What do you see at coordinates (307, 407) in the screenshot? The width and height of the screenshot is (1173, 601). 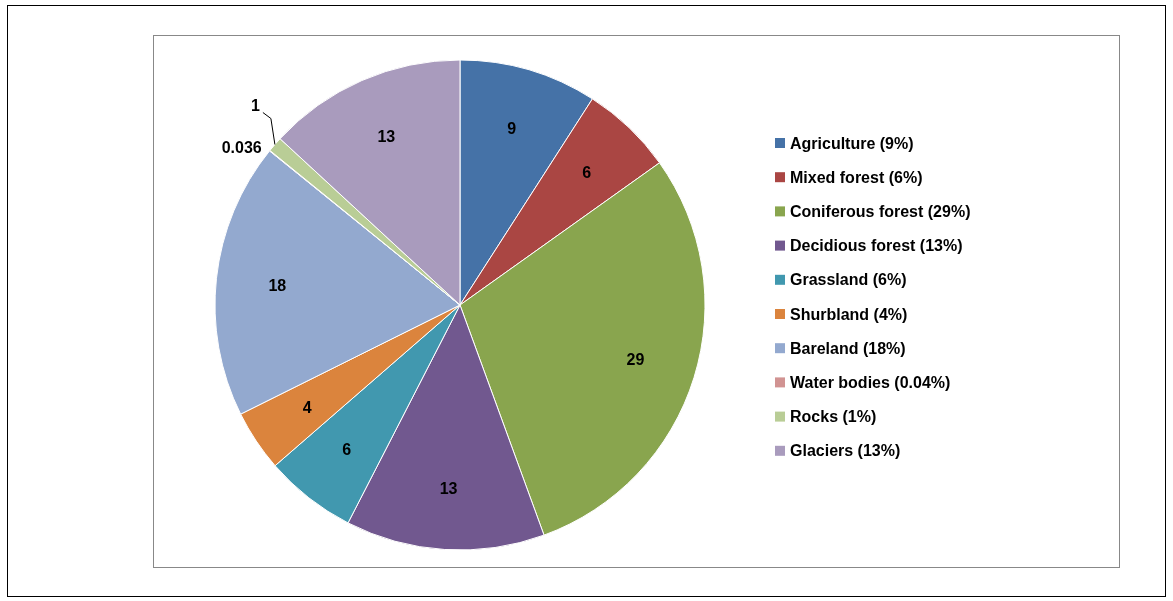 I see `data-label: 4` at bounding box center [307, 407].